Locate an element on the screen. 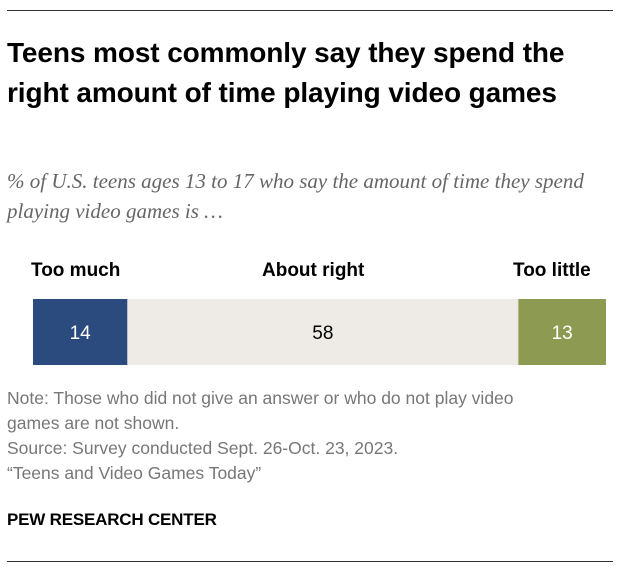 The image size is (622, 572). report-title: “Teens and Video Games Today” is located at coordinates (134, 473).